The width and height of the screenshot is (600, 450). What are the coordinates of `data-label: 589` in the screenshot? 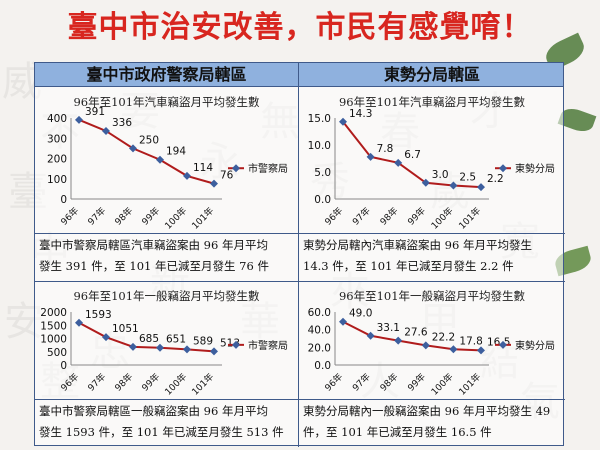 It's located at (203, 341).